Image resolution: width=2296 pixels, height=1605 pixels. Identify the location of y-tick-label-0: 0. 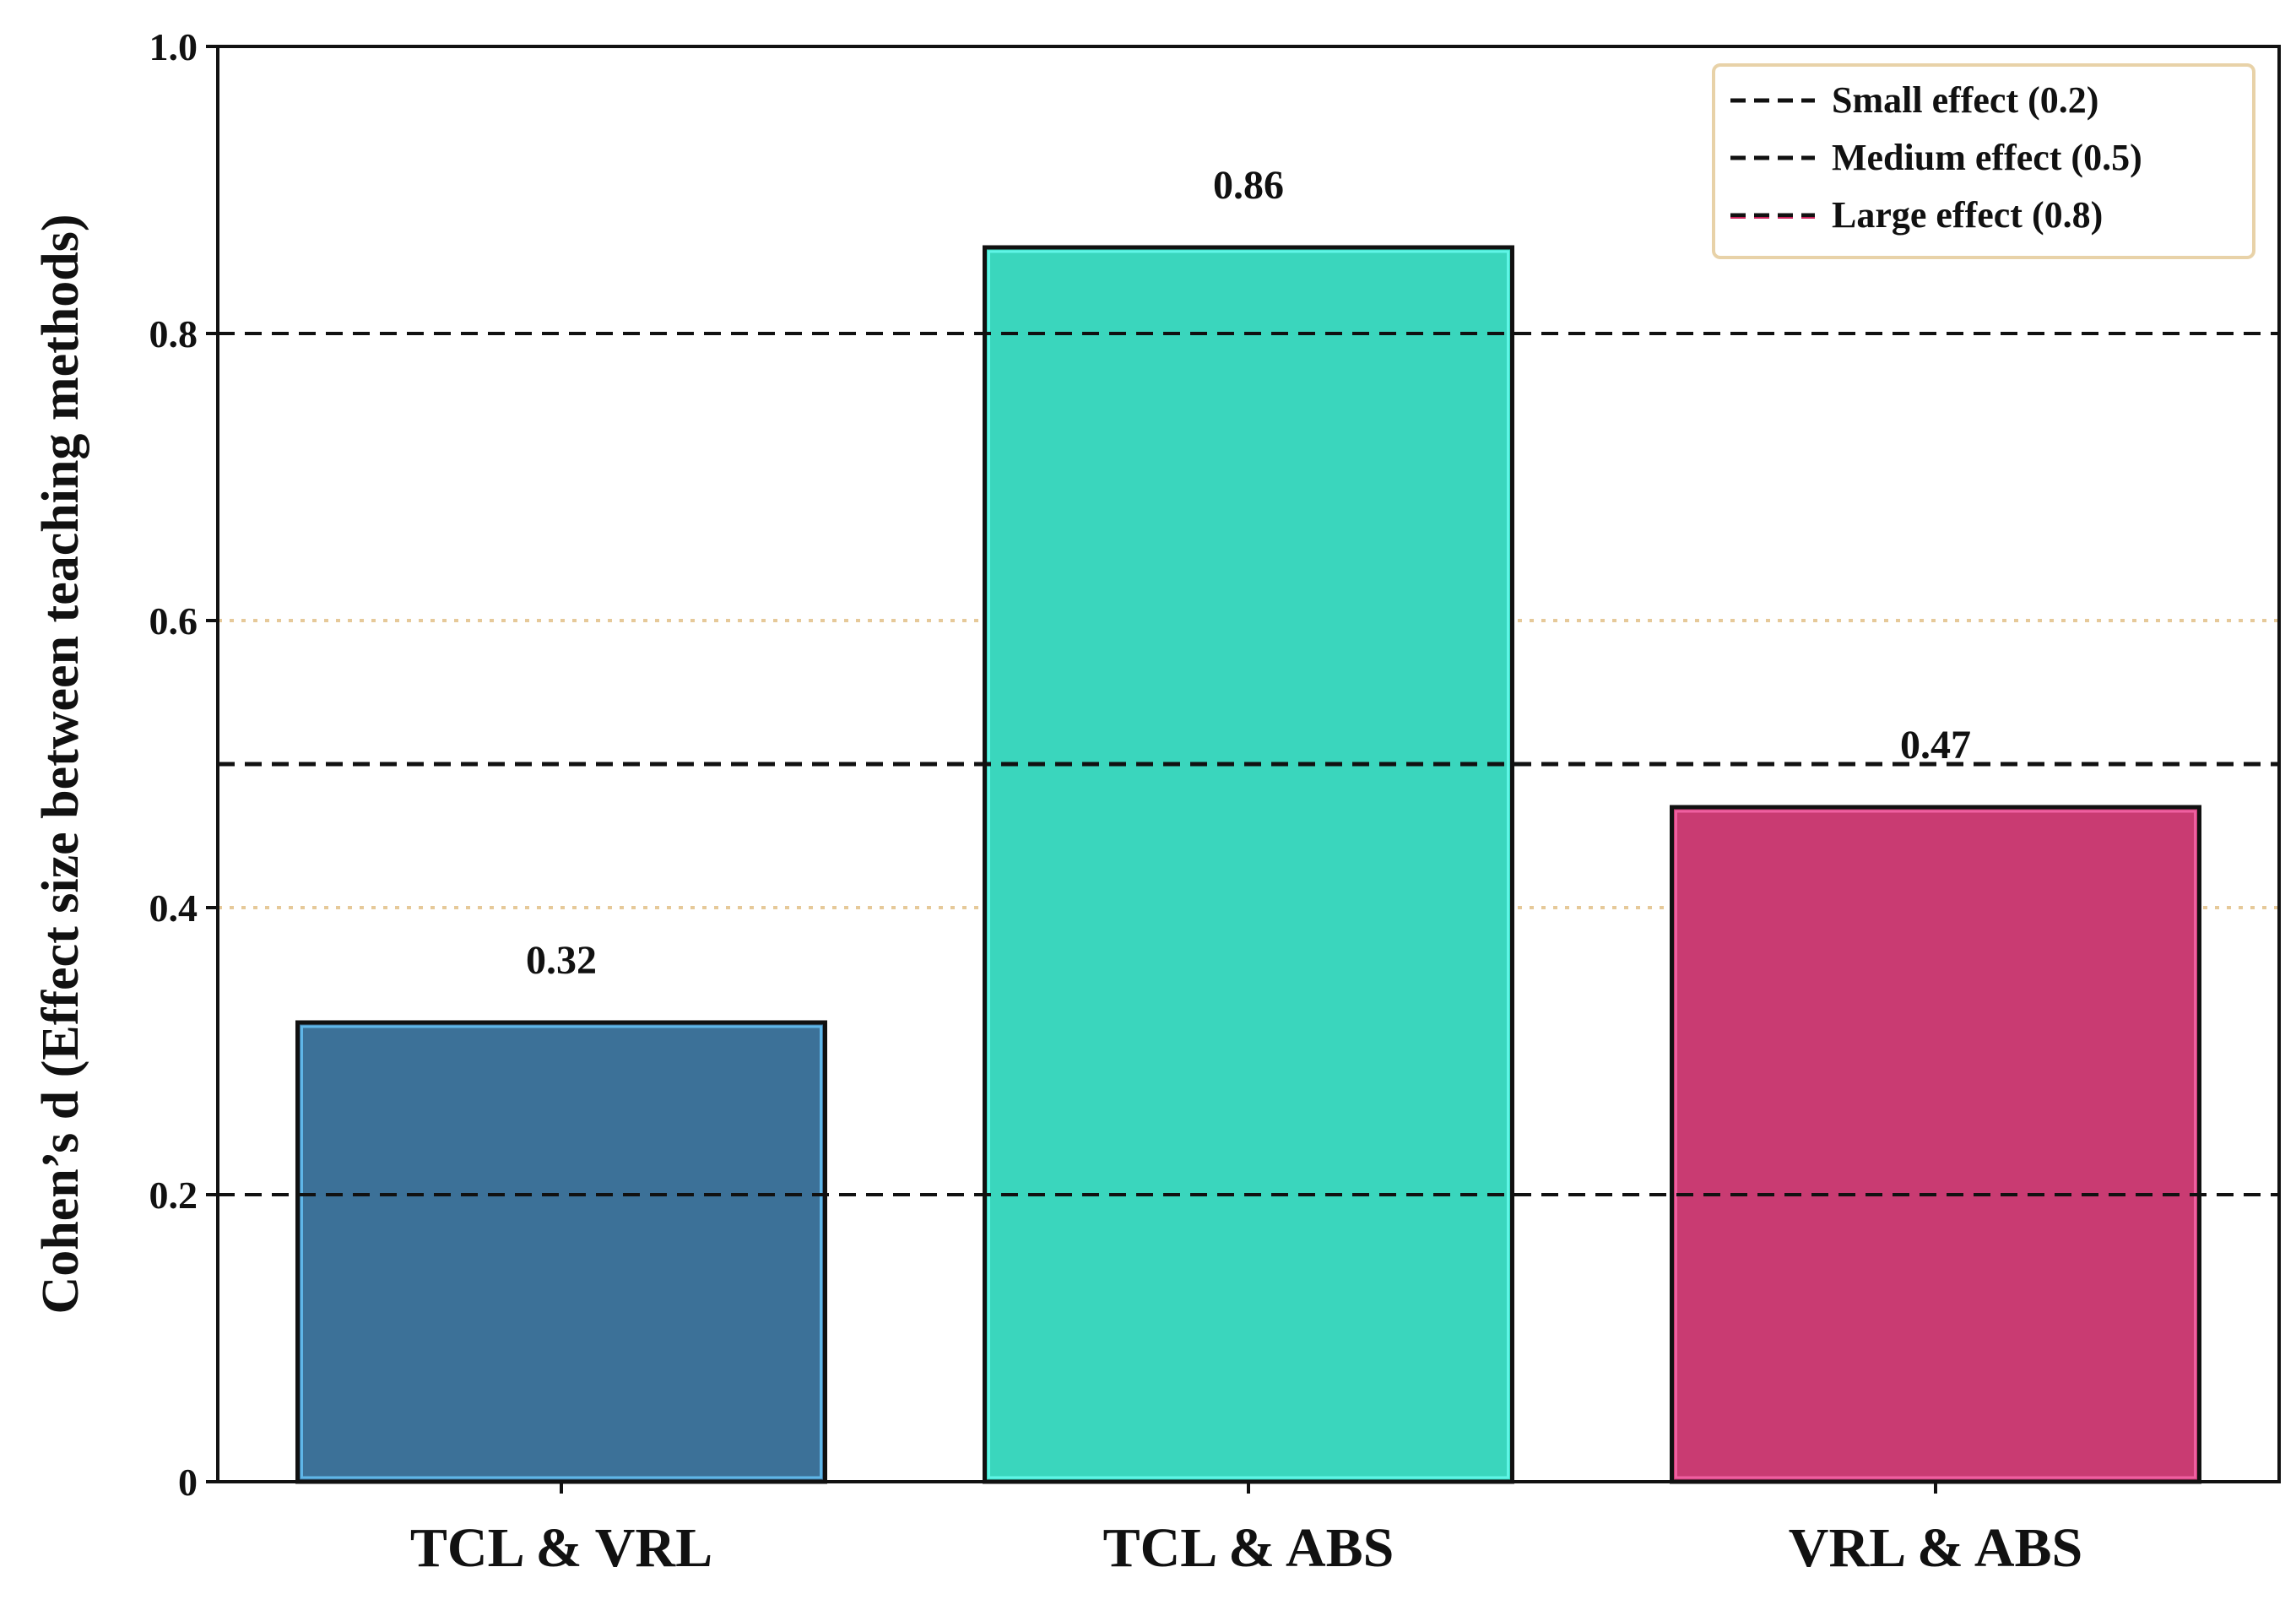
(188, 1482).